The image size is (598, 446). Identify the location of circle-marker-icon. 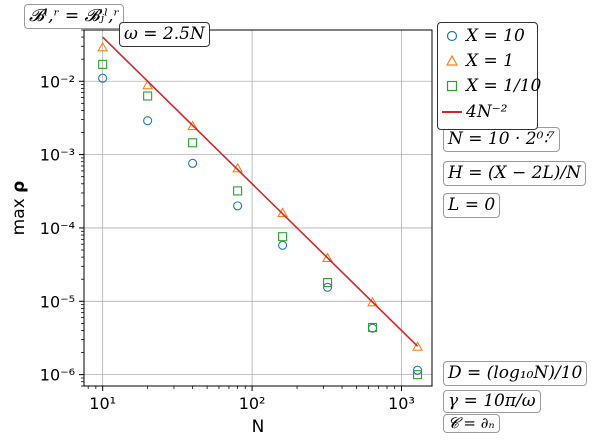
(452, 36).